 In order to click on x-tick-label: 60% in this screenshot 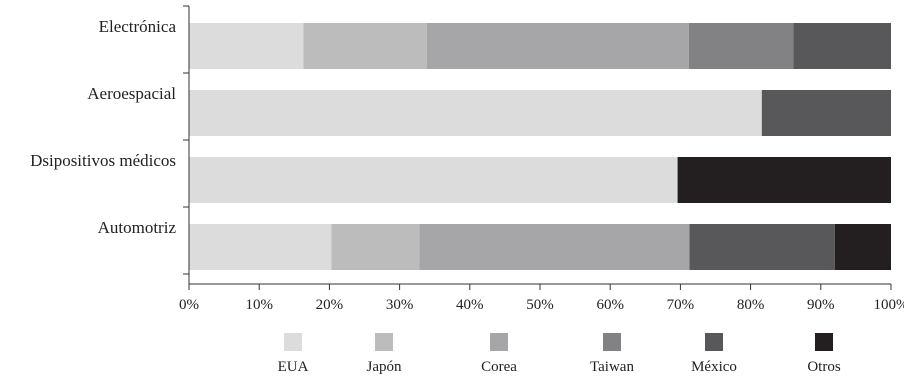, I will do `click(610, 305)`.